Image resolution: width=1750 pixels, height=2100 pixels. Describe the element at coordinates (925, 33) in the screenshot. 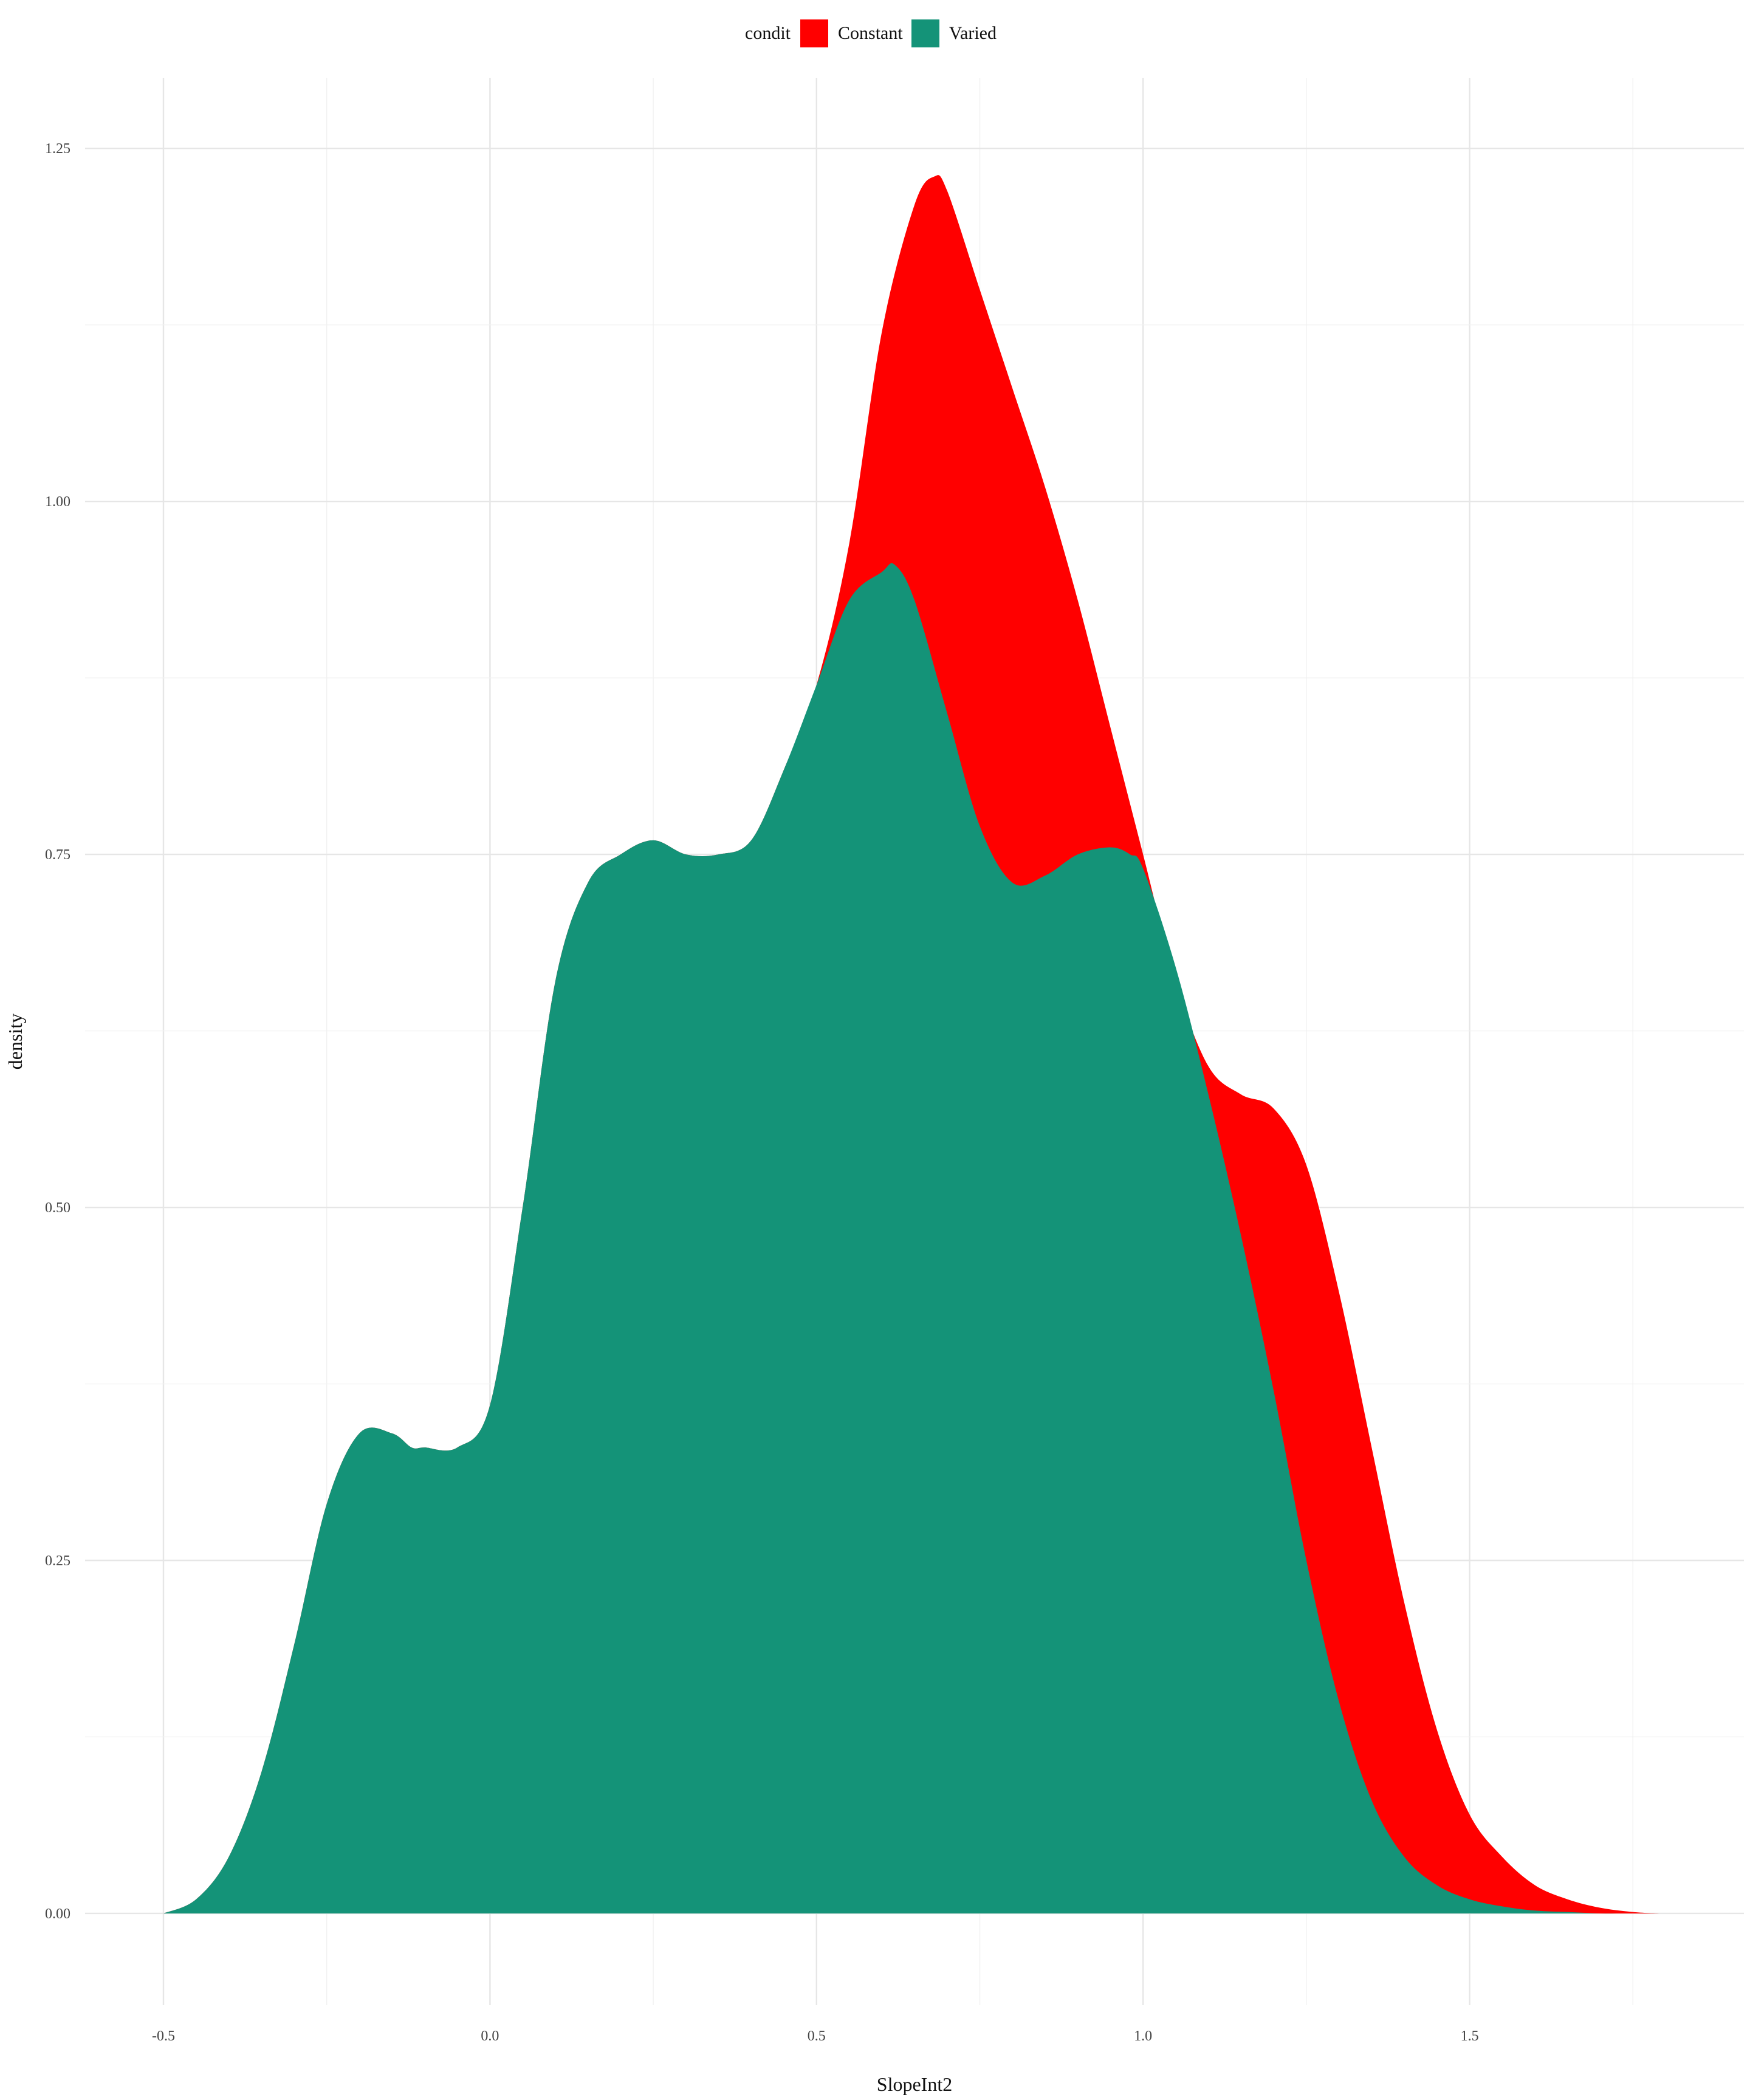

I see `legend-swatch-varied` at that location.